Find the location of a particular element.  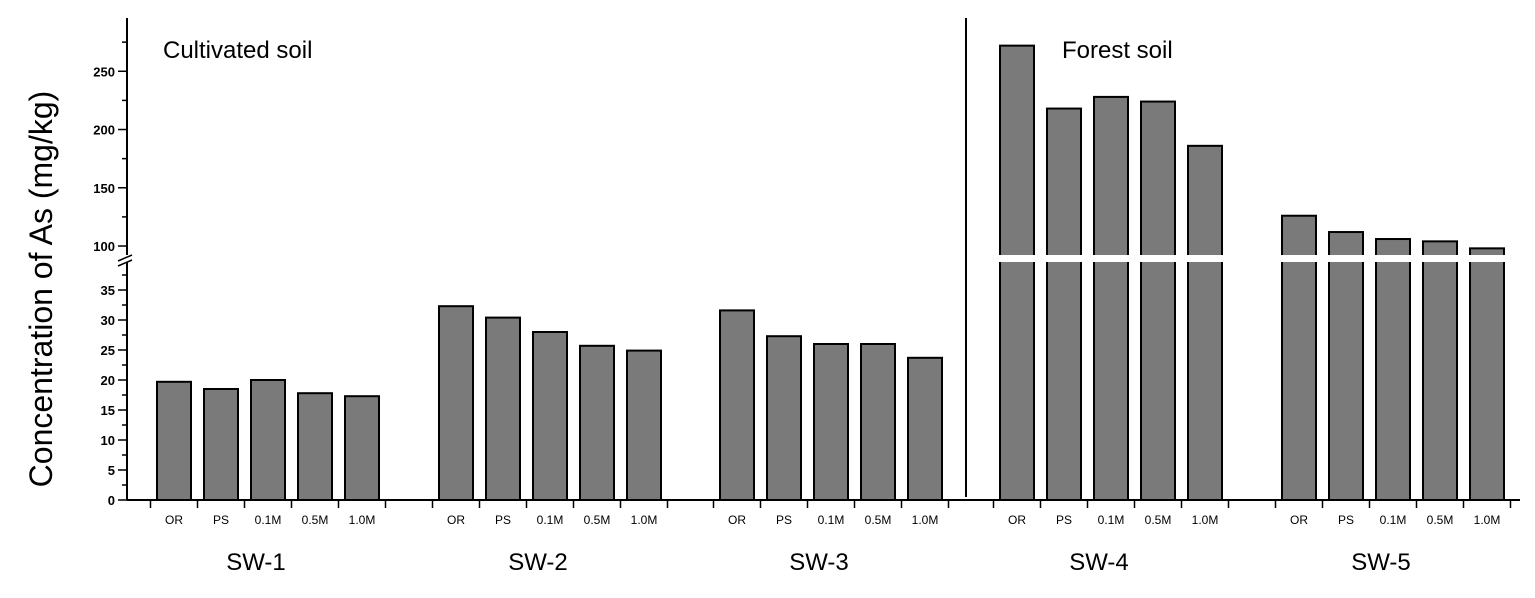

y-tick-label: 20 is located at coordinates (108, 380).